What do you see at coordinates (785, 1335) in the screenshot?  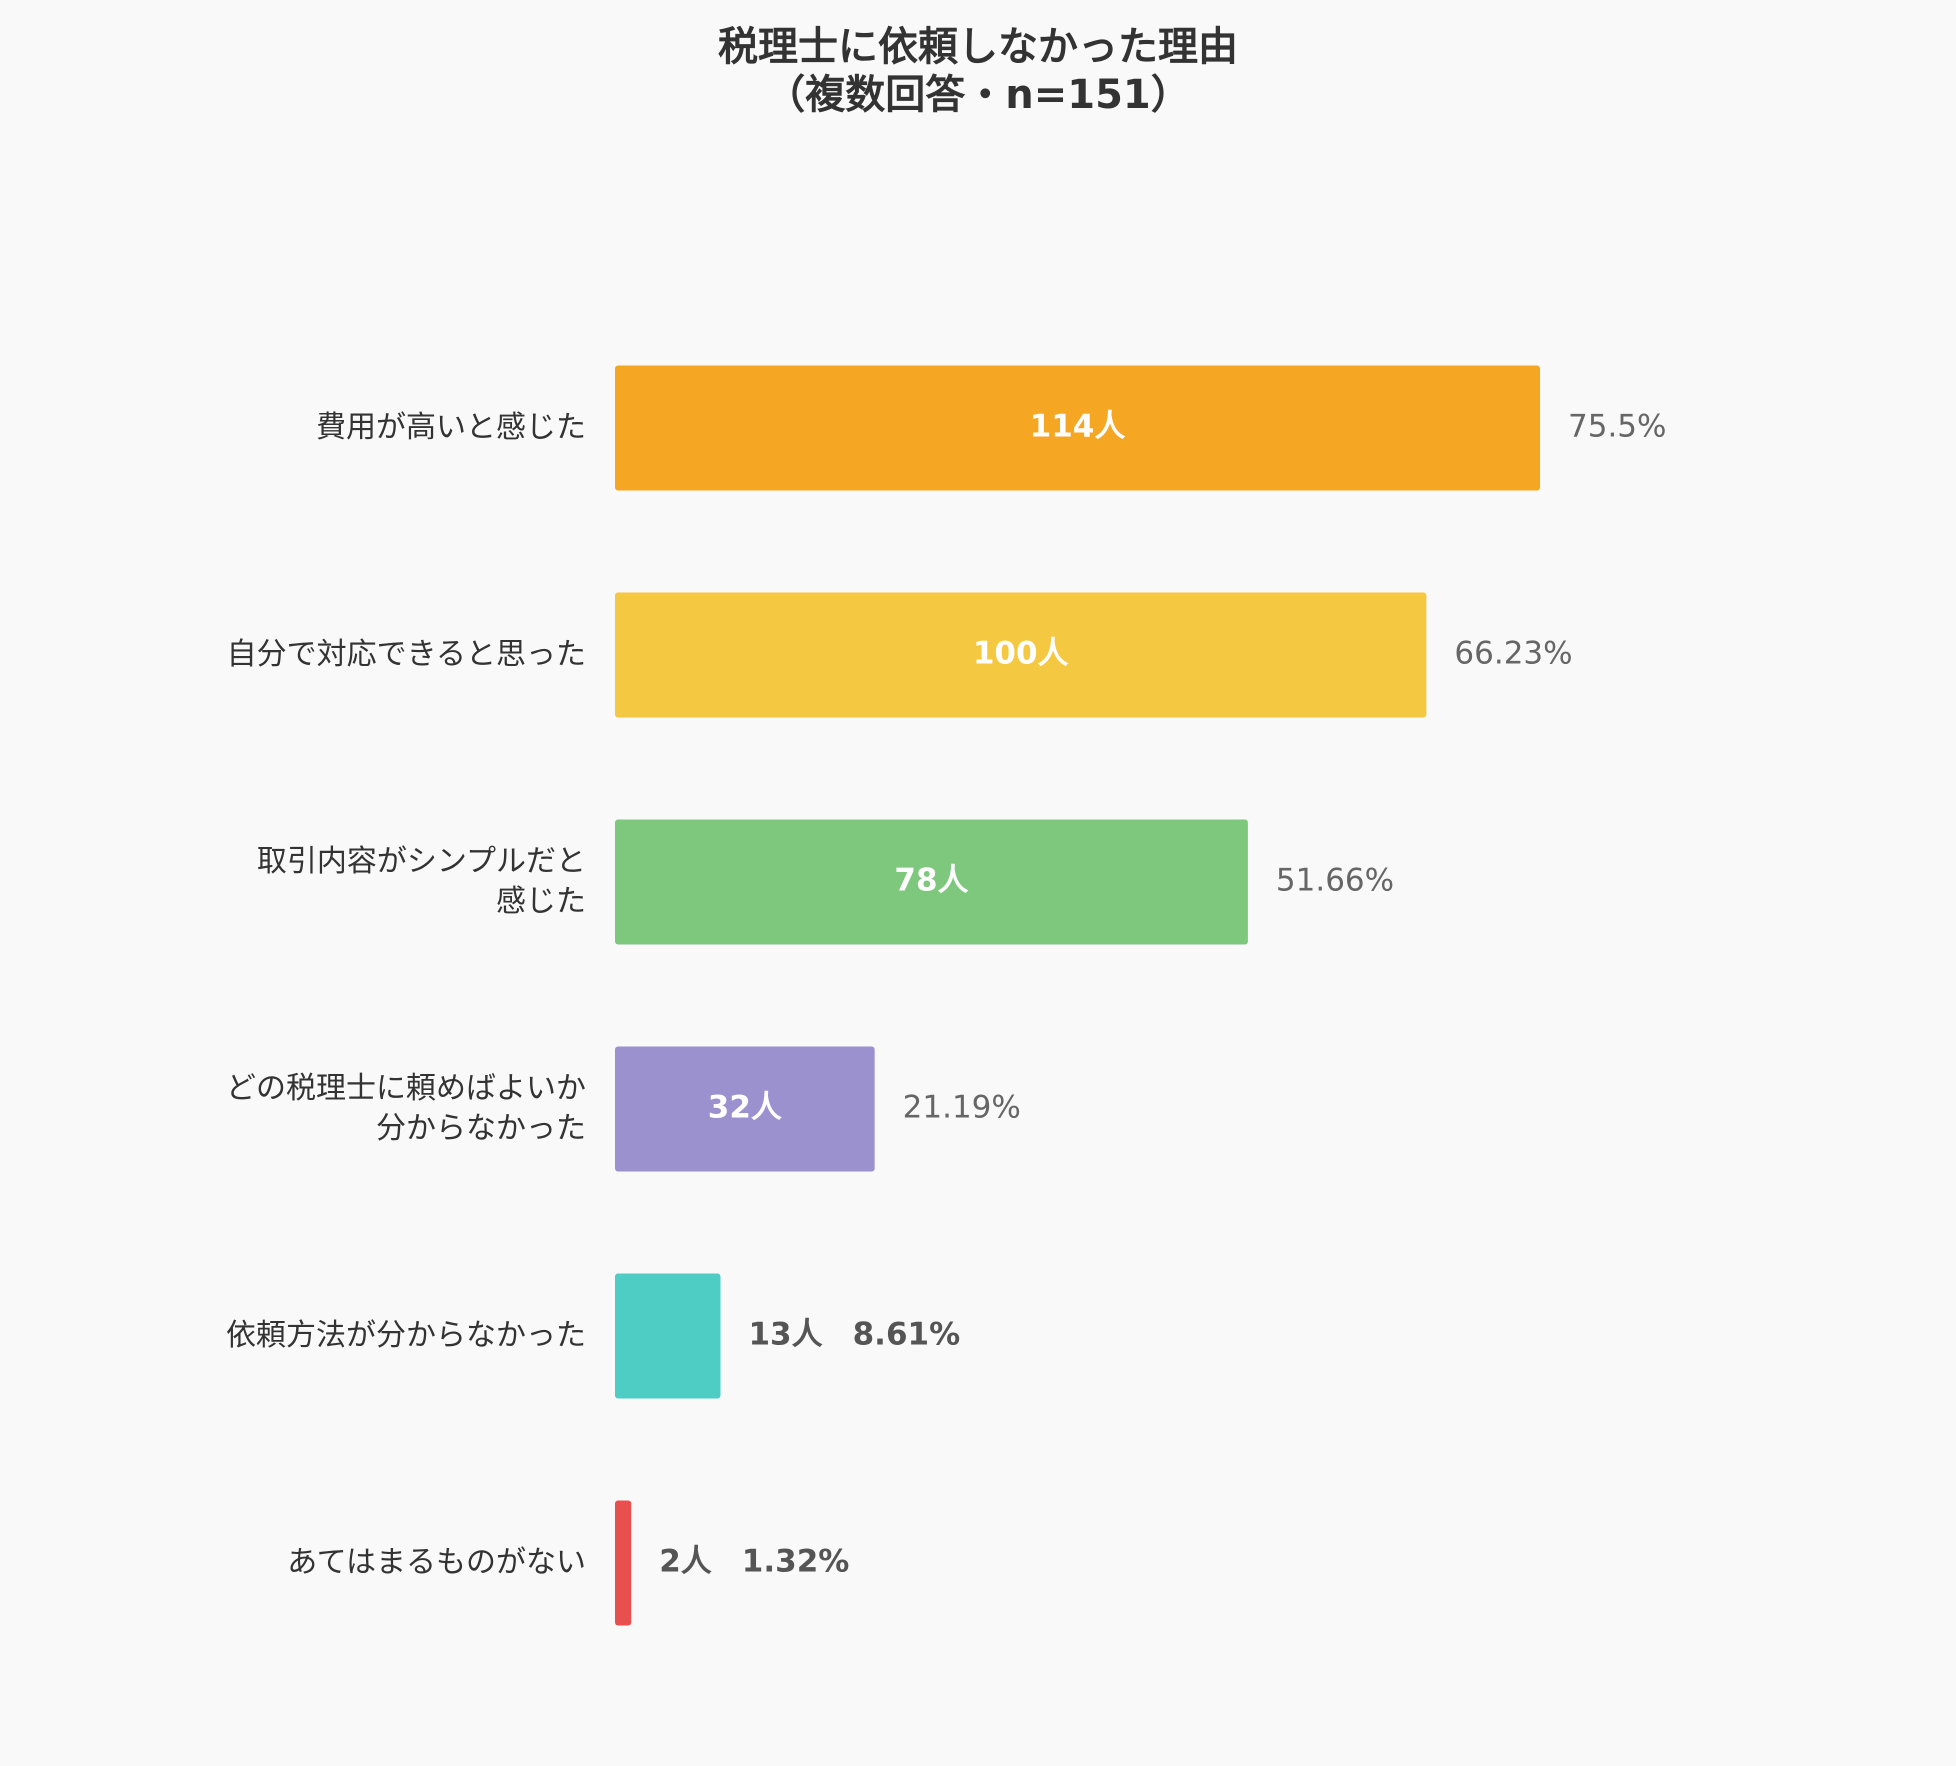 I see `value-label: 13人` at bounding box center [785, 1335].